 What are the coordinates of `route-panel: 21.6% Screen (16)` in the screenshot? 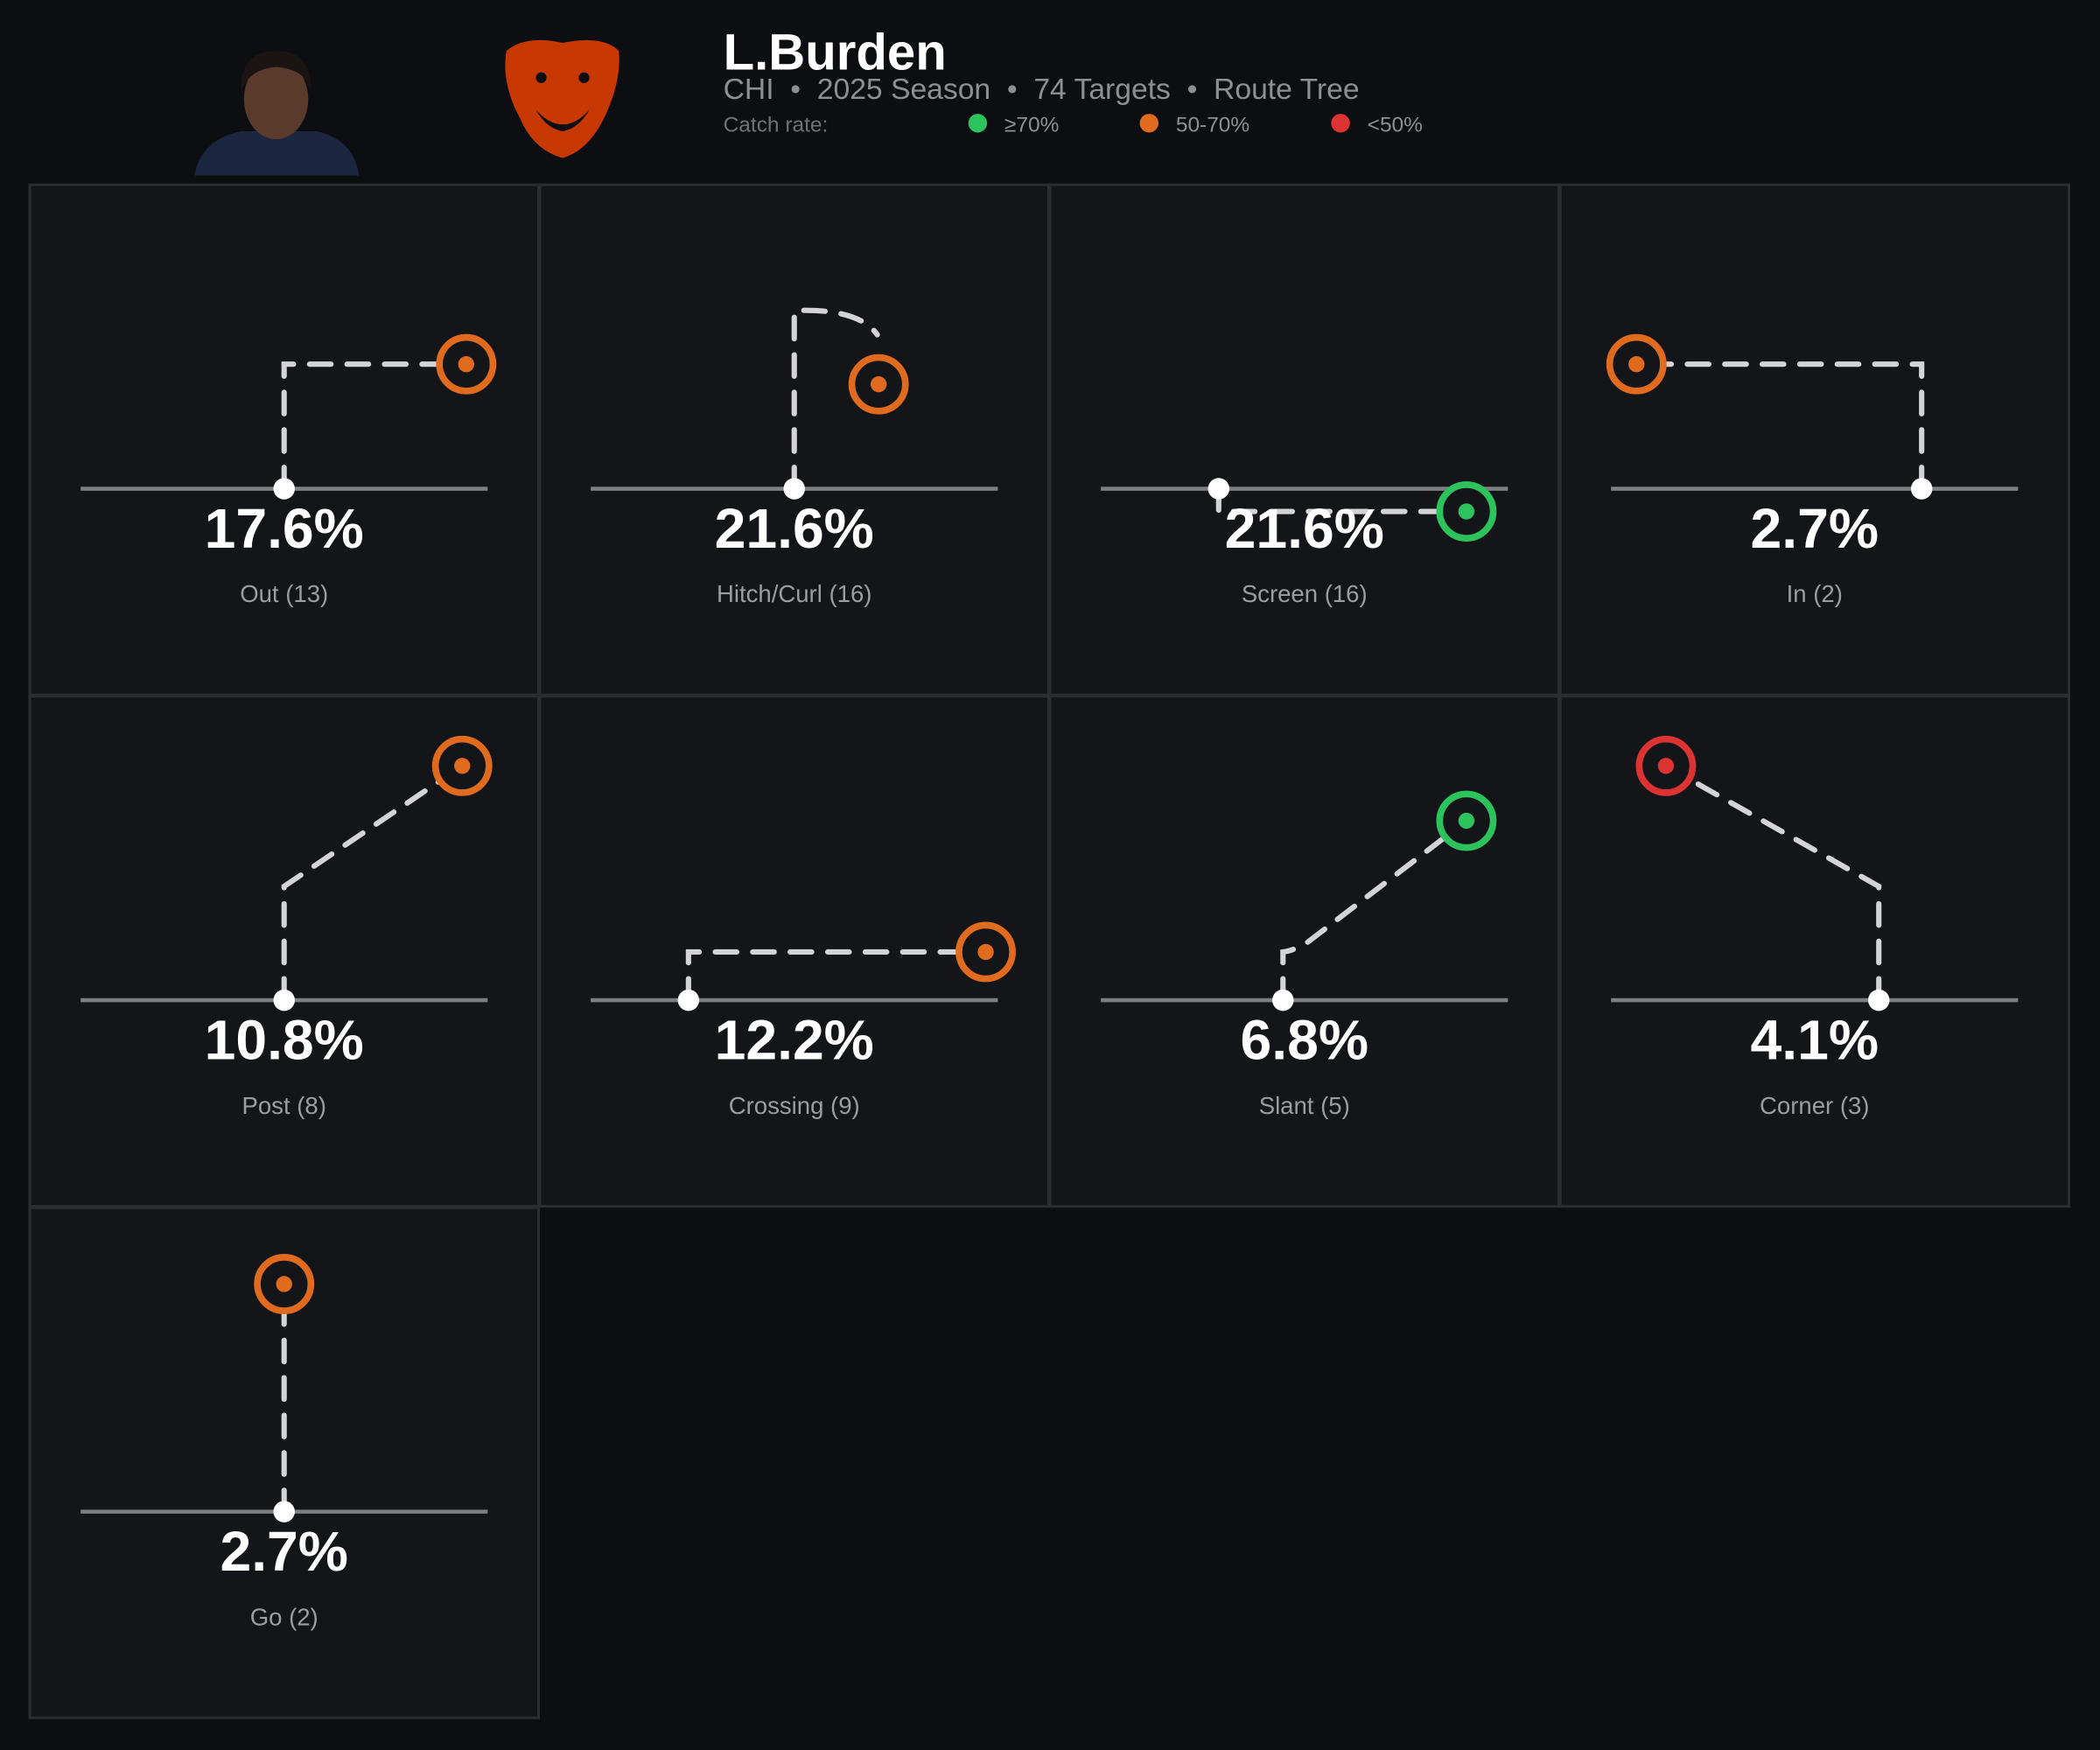 It's located at (1304, 439).